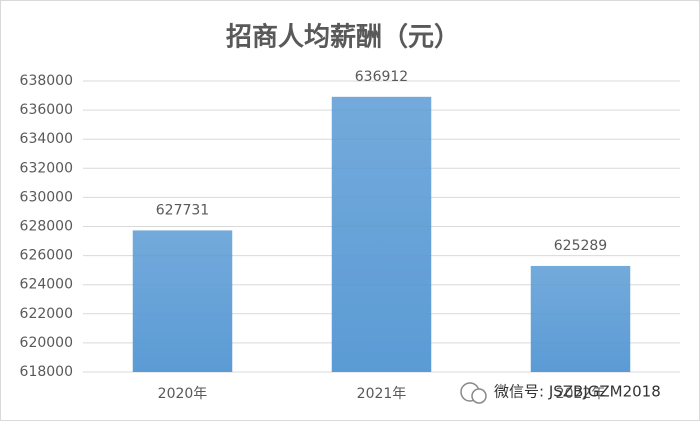 The height and width of the screenshot is (421, 700). What do you see at coordinates (46, 372) in the screenshot?
I see `y-tick-label: 618000` at bounding box center [46, 372].